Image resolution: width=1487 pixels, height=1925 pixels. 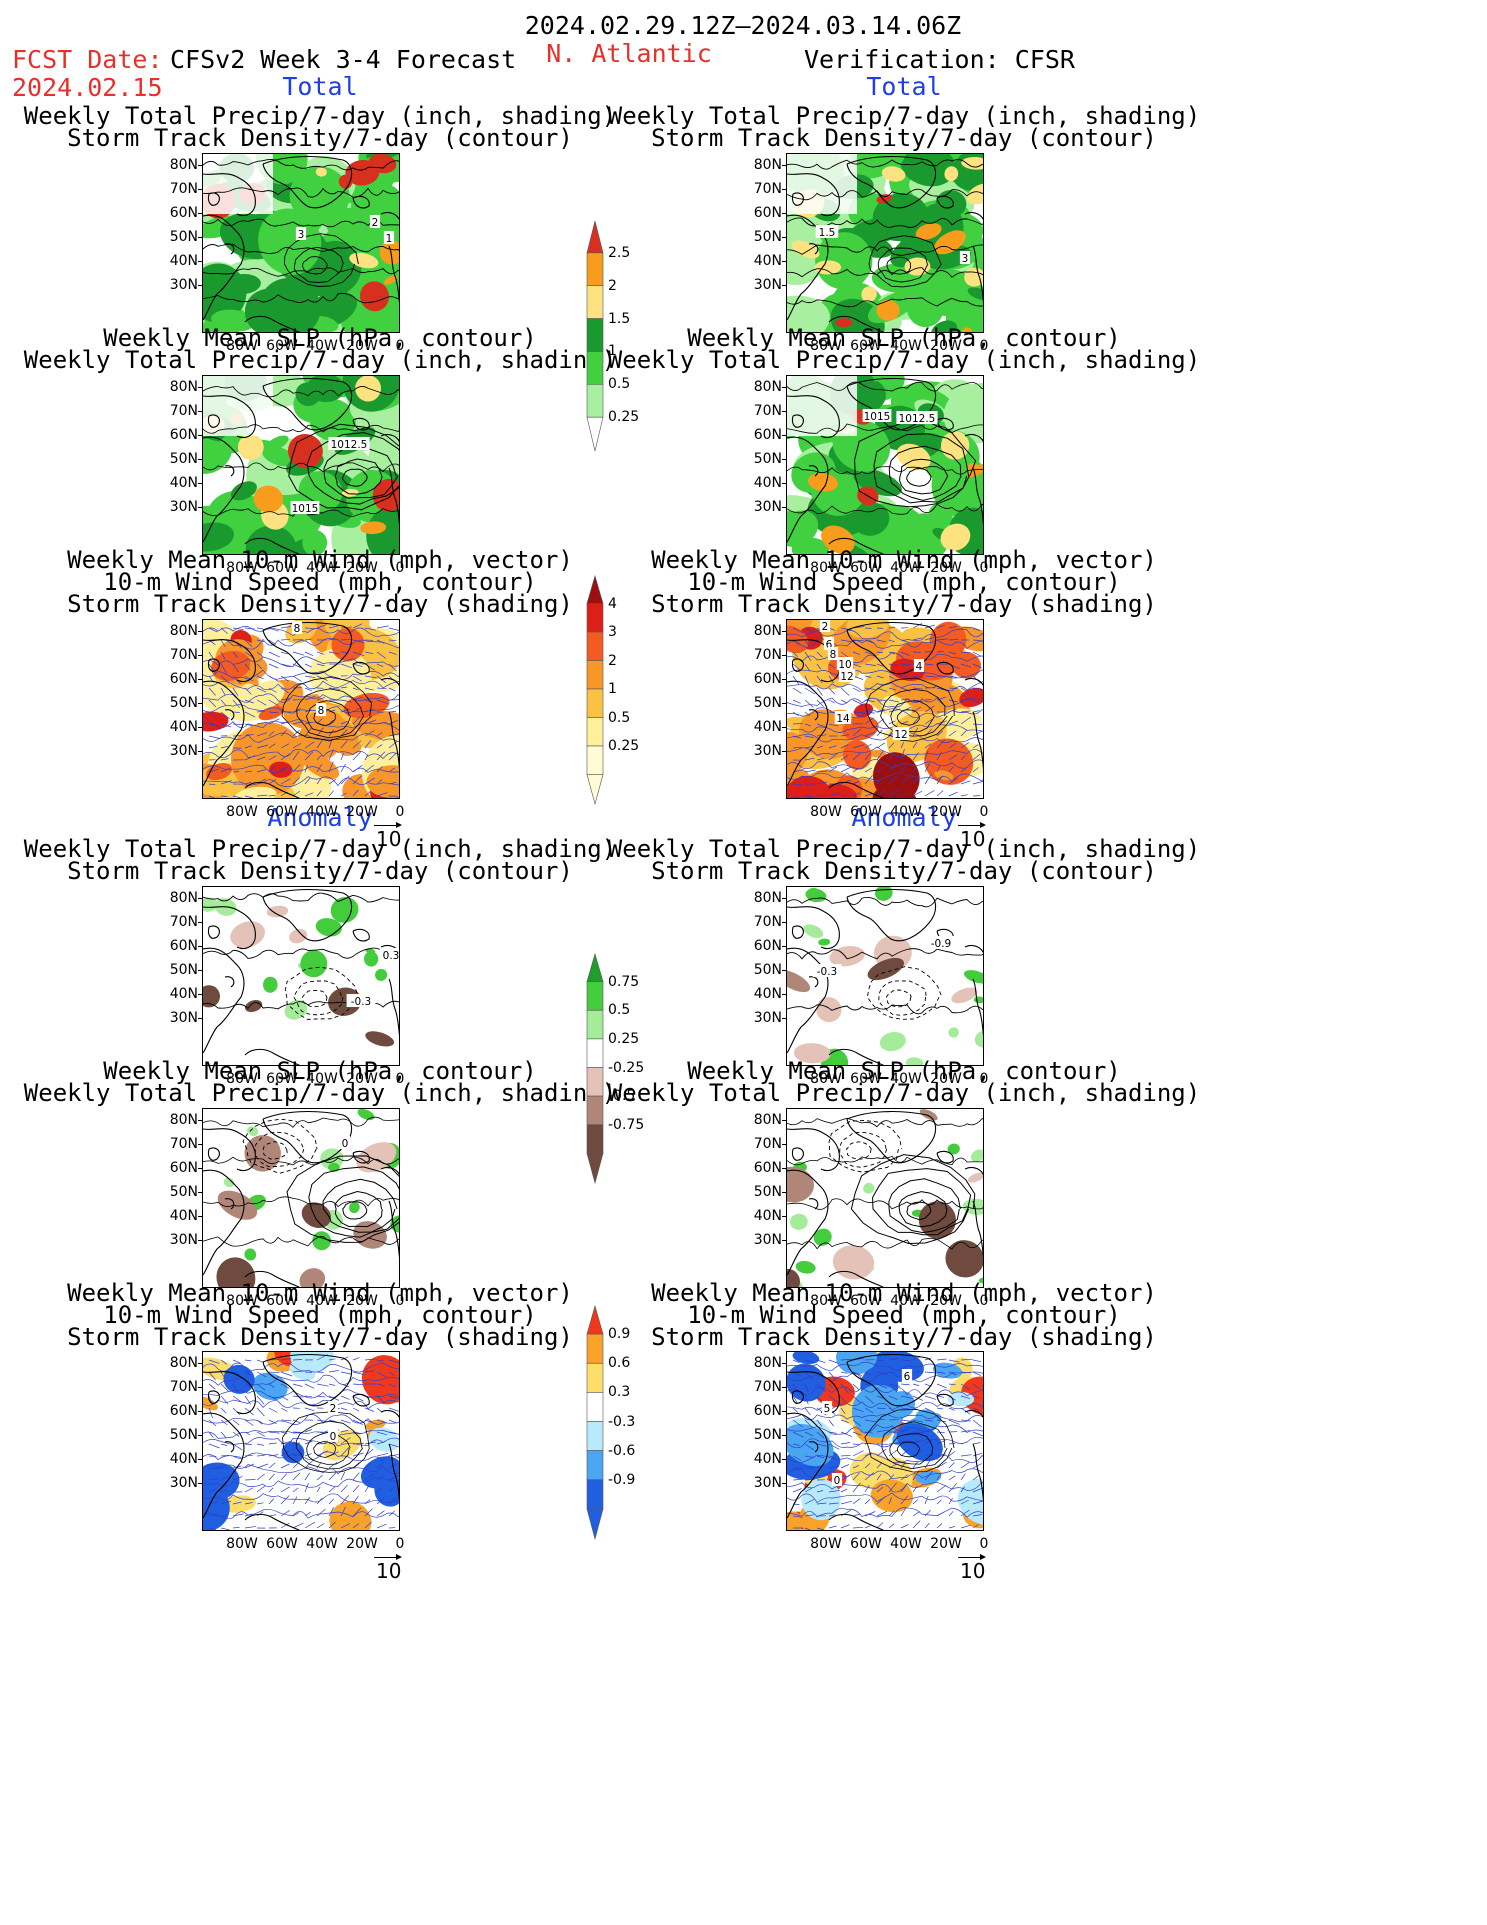 I want to click on vector-reference-arrowhead, so click(x=983, y=1557).